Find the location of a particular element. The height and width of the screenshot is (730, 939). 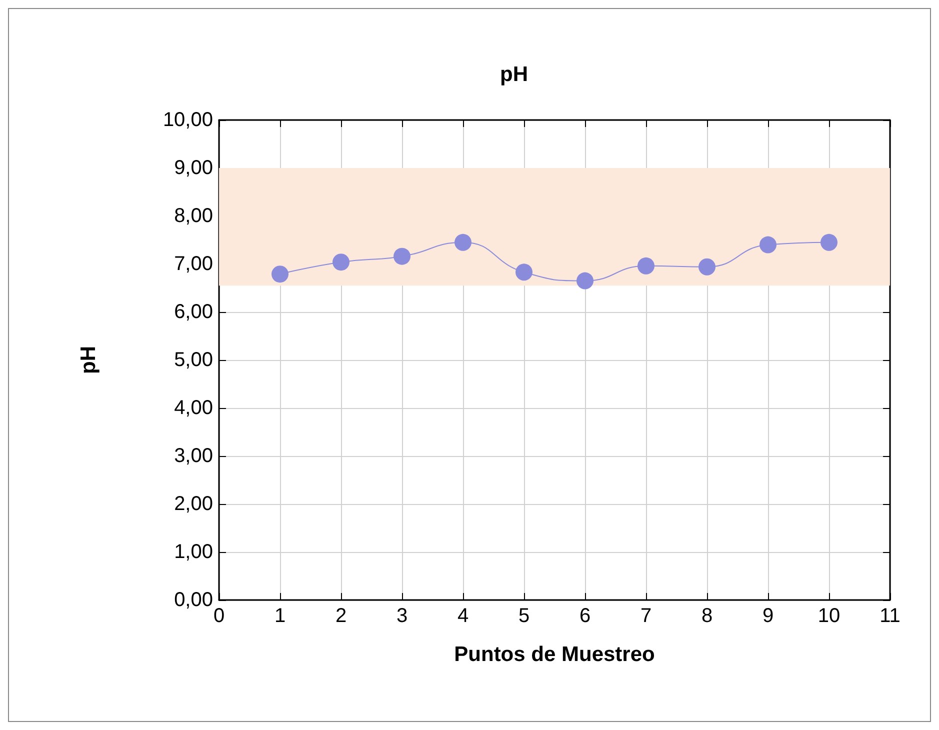

y-tick-label: 4,00 is located at coordinates (193, 408).